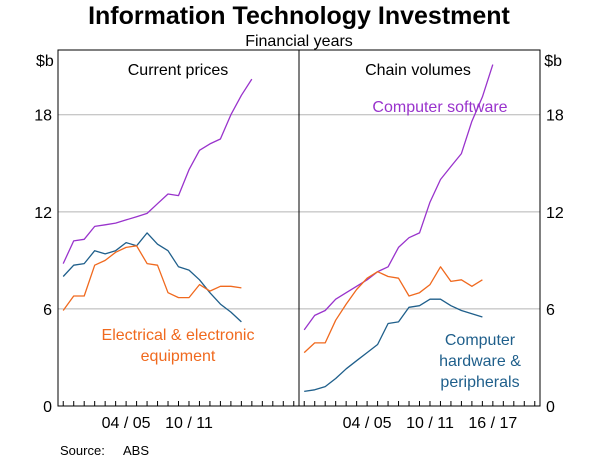 Image resolution: width=598 pixels, height=462 pixels. Describe the element at coordinates (136, 450) in the screenshot. I see `source-value: ABS` at that location.